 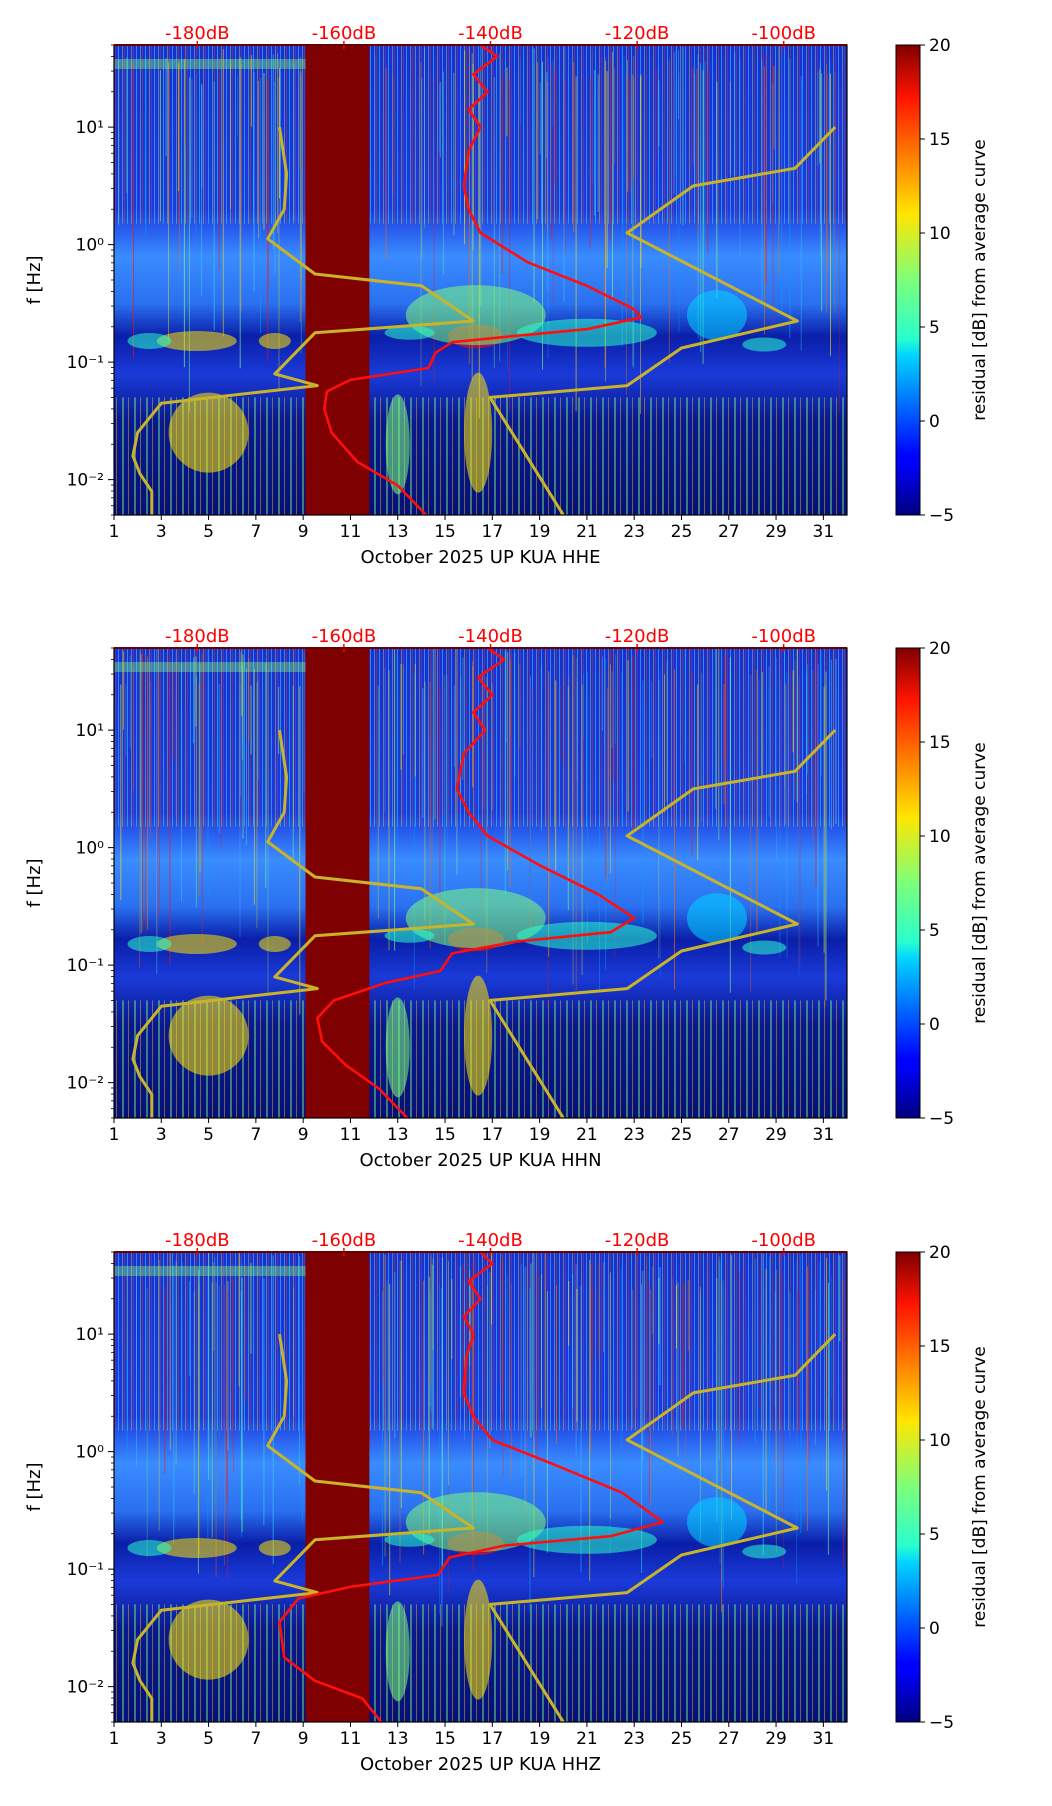 I want to click on x-tick-label: 23, so click(x=634, y=532).